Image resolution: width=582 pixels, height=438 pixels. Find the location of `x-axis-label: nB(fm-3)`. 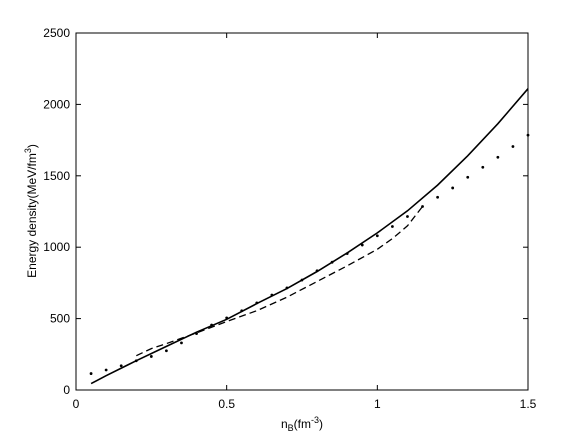

x-axis-label: nB(fm-3) is located at coordinates (302, 424).